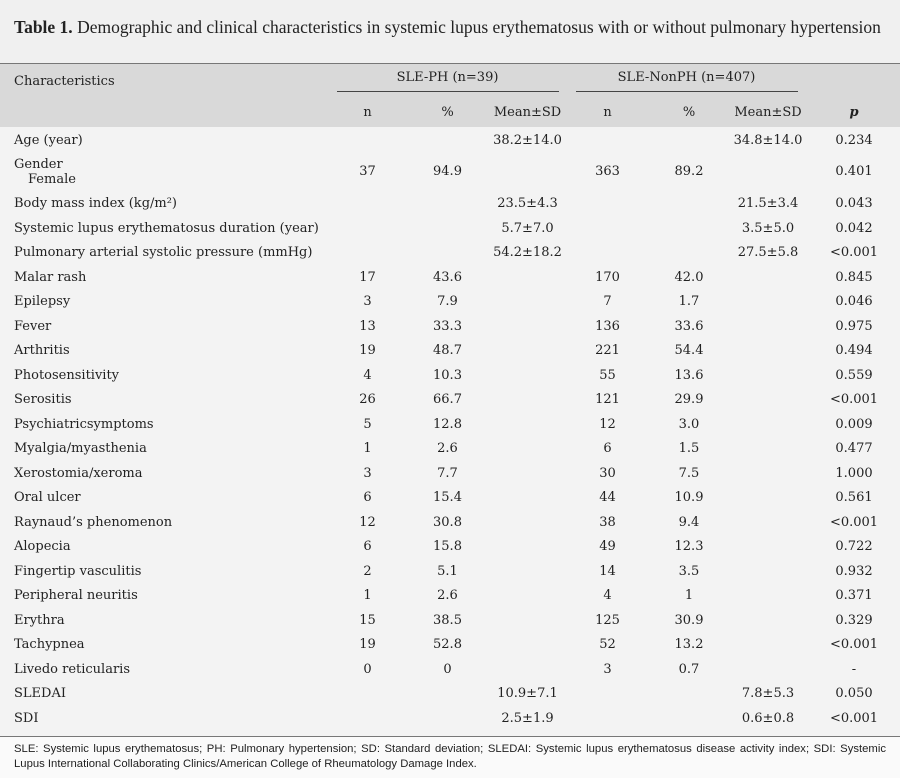 Image resolution: width=900 pixels, height=778 pixels. What do you see at coordinates (450, 351) in the screenshot?
I see `table-row: Arthritis 19 48.7 221 54.4 0.494` at bounding box center [450, 351].